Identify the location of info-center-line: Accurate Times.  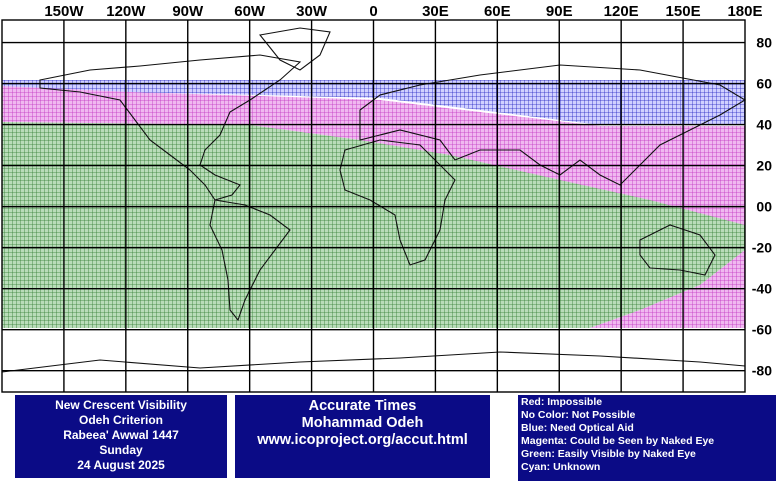
(362, 406).